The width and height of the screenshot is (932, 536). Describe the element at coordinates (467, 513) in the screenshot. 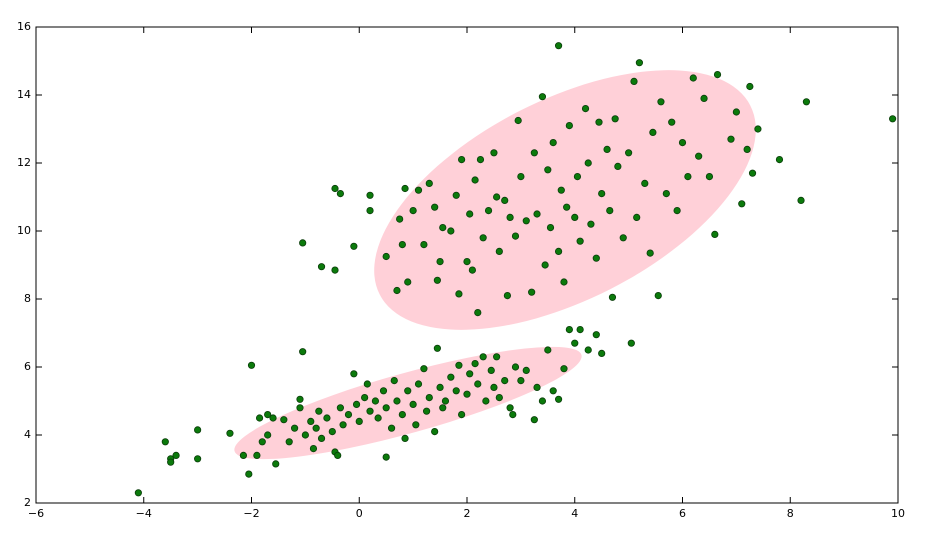

I see `x-tick-label: 2` at that location.